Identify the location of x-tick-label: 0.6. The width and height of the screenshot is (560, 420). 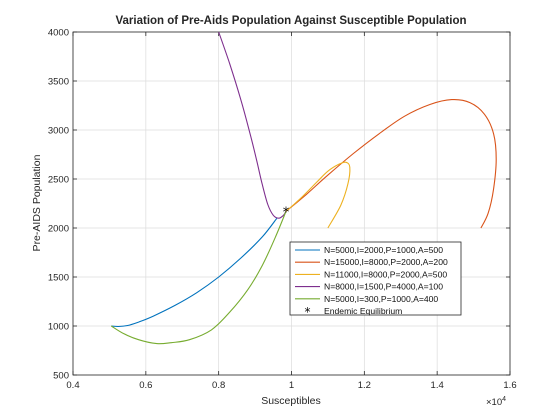
(145, 385).